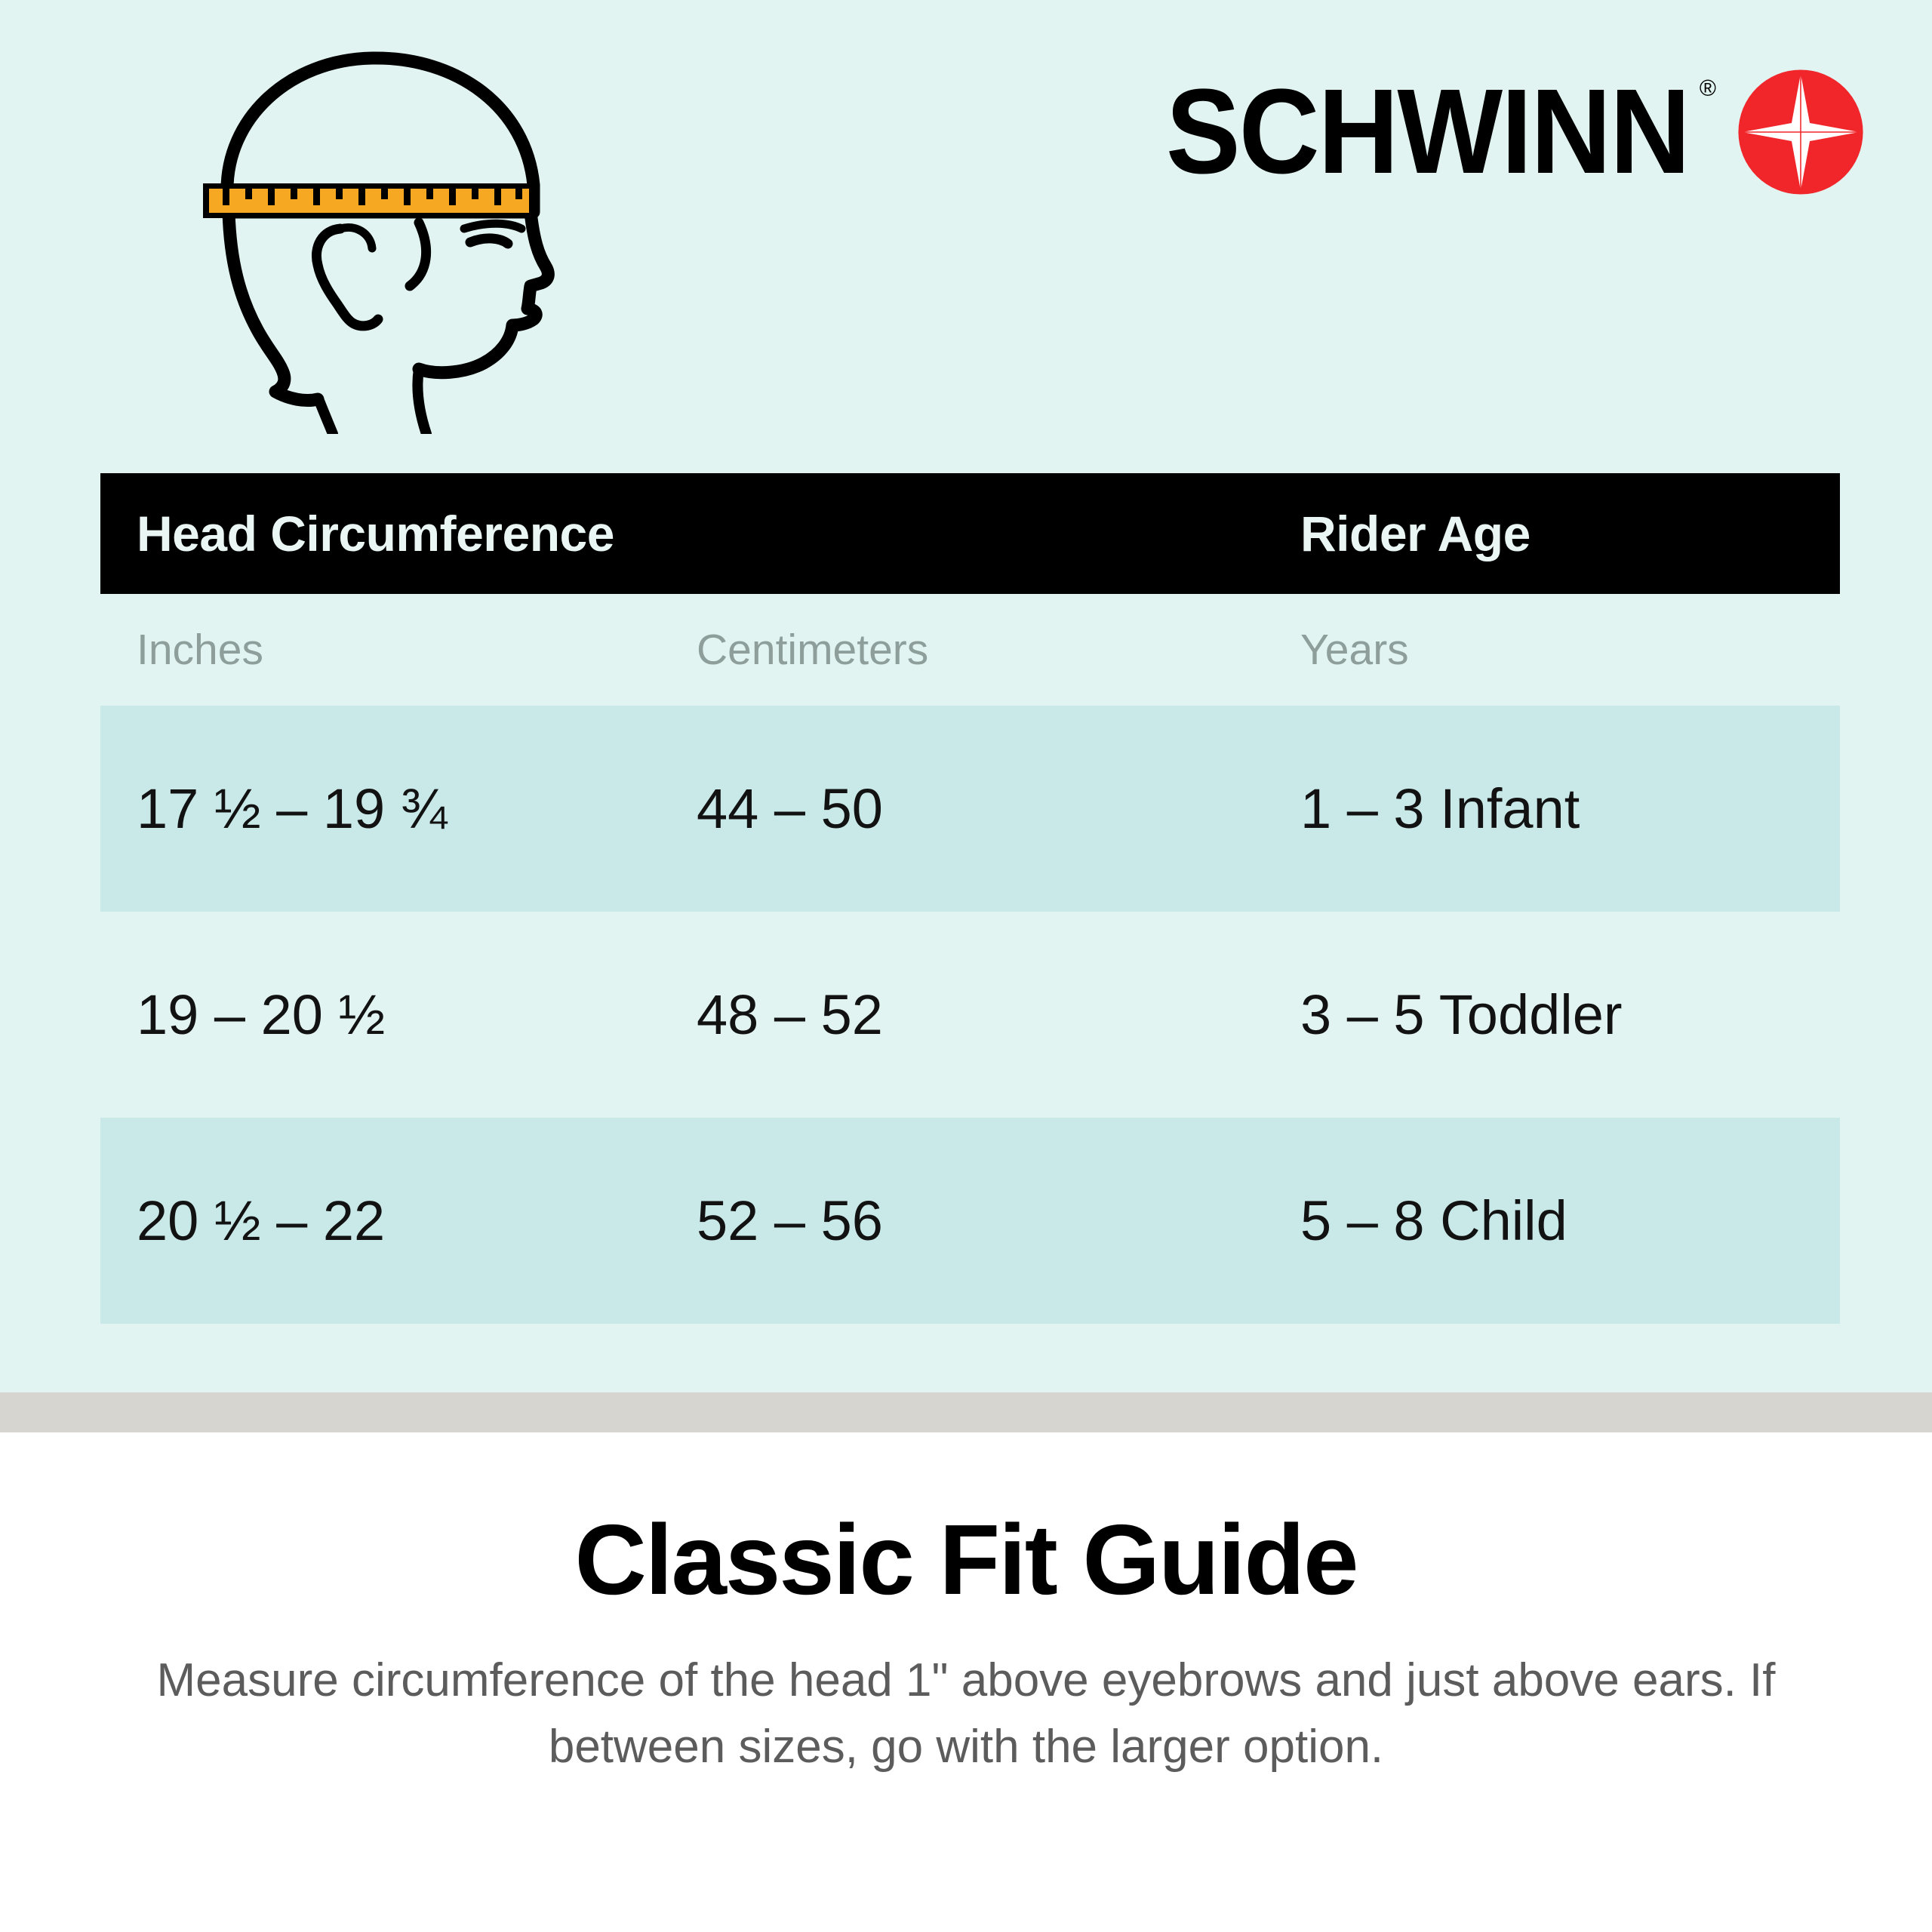  I want to click on cell-inches: 17 ½ – 19 ¾, so click(292, 808).